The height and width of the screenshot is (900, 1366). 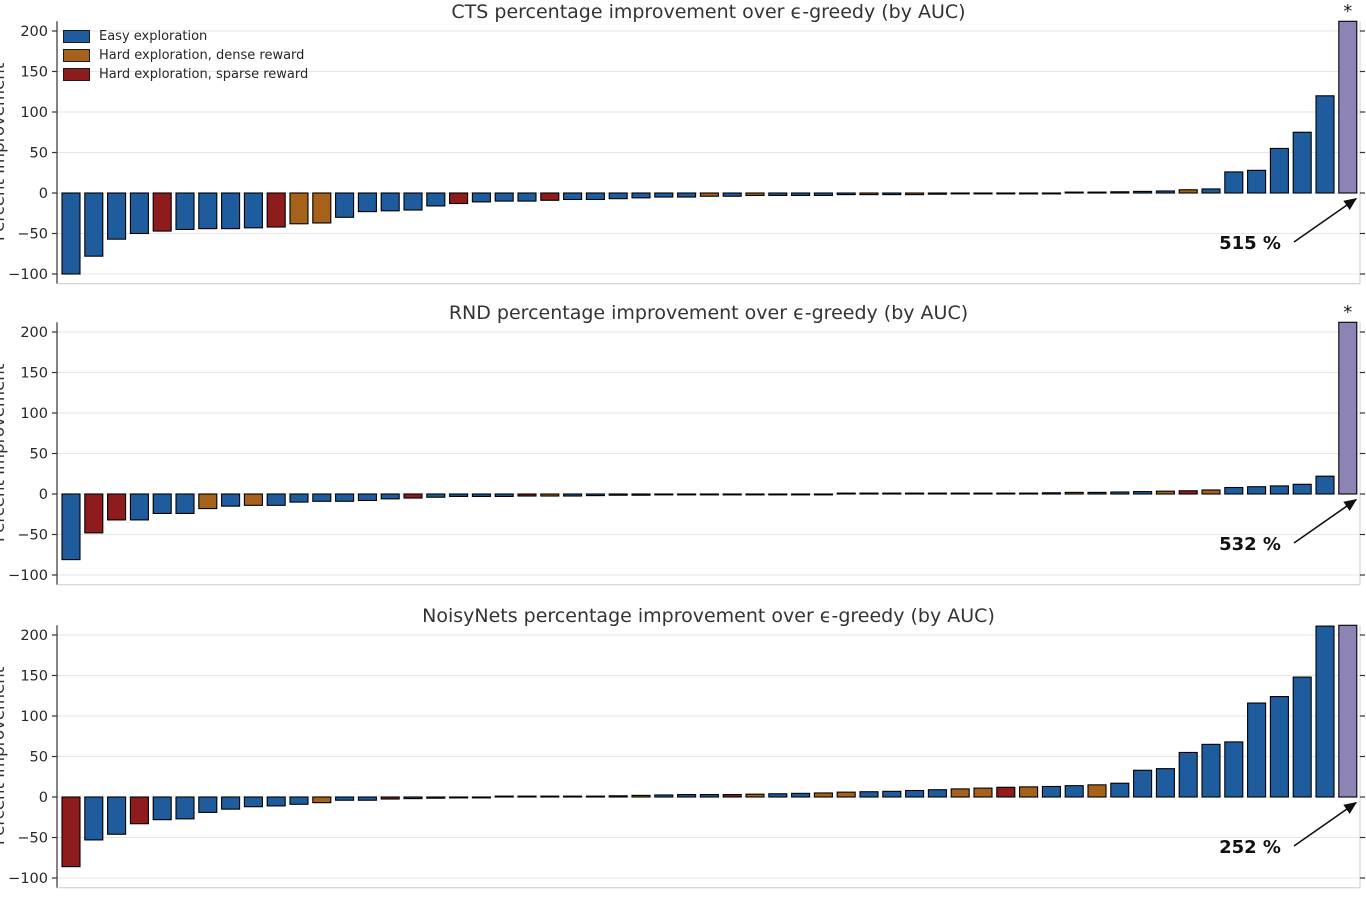 What do you see at coordinates (1250, 847) in the screenshot?
I see `outlier-annotation: 252 %` at bounding box center [1250, 847].